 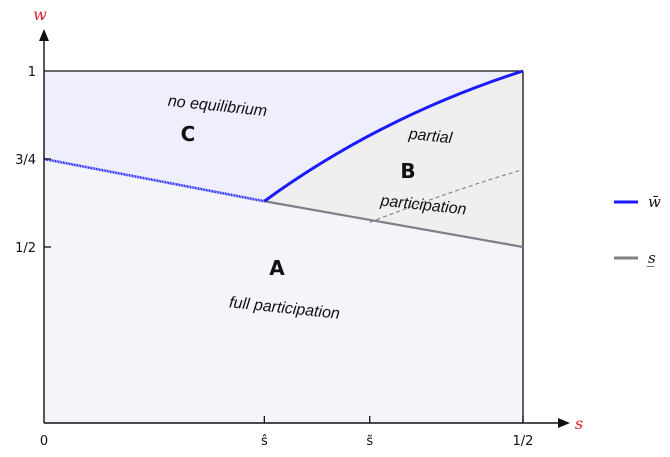 I want to click on w-bar-curve-left, so click(x=154, y=180).